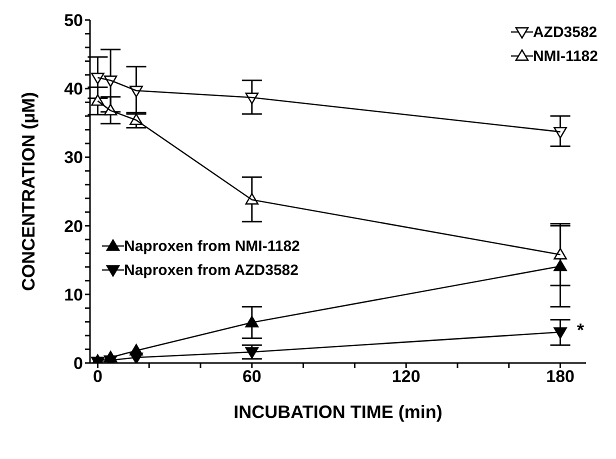 Image resolution: width=616 pixels, height=459 pixels. What do you see at coordinates (211, 270) in the screenshot?
I see `legend-label: Naproxen from AZD3582` at bounding box center [211, 270].